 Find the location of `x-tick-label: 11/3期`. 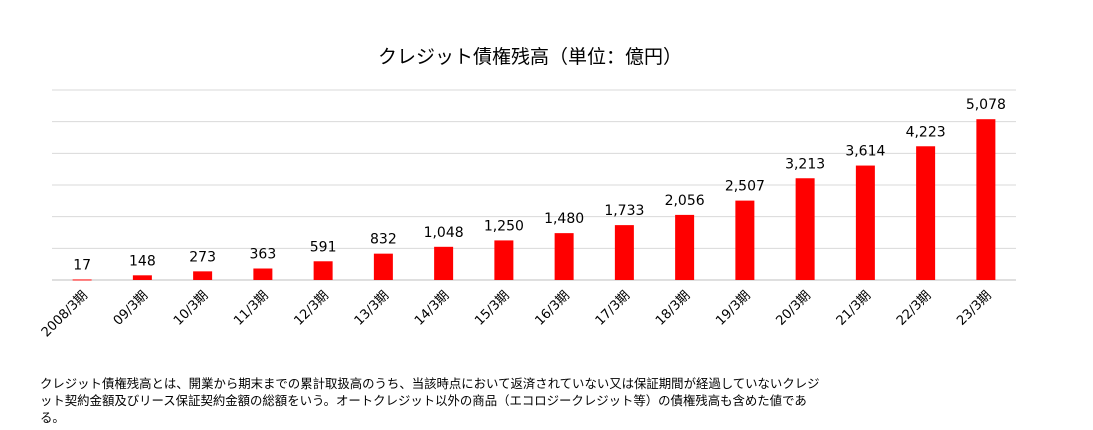

x-tick-label: 11/3期 is located at coordinates (251, 308).